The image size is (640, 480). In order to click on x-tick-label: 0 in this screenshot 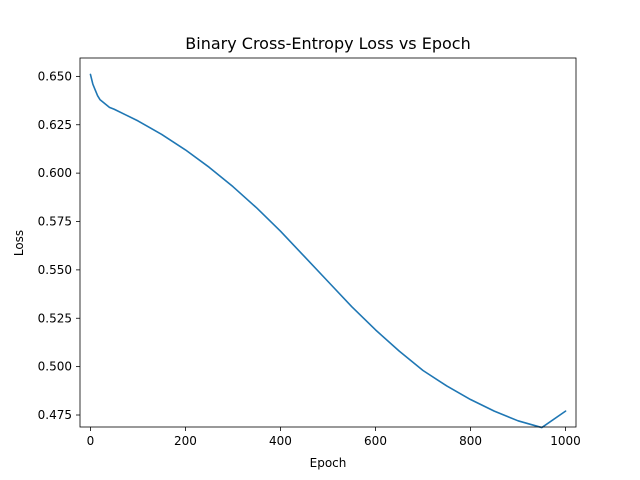, I will do `click(91, 441)`.